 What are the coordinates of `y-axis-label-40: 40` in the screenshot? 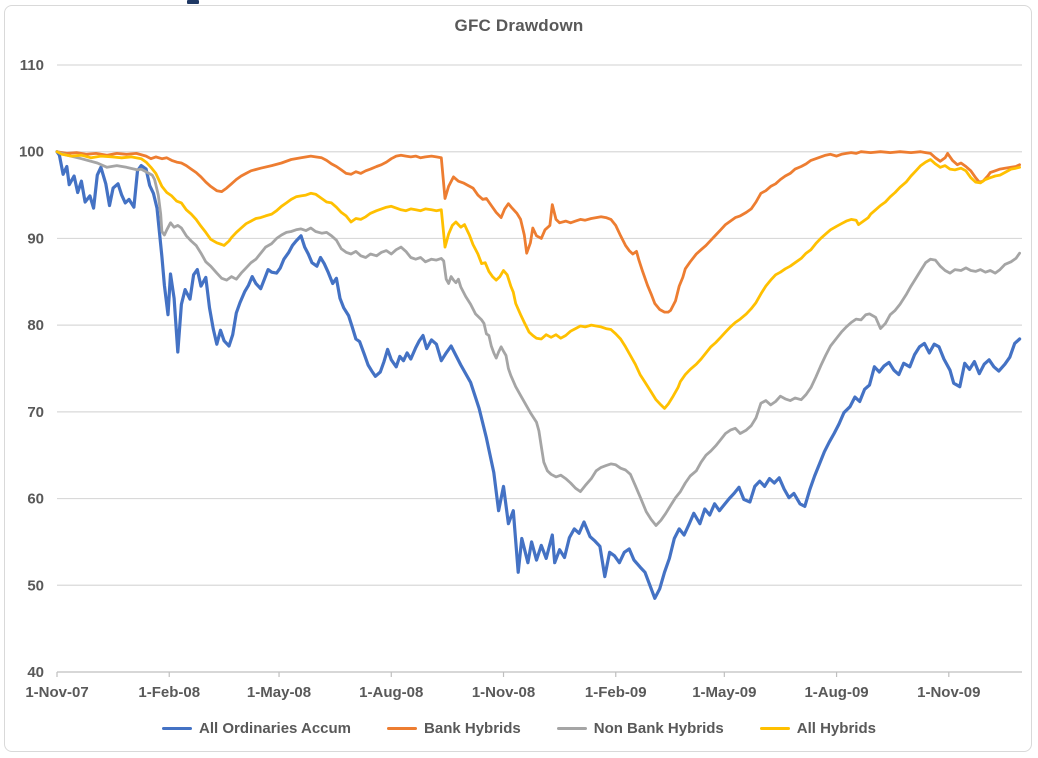 It's located at (35, 672).